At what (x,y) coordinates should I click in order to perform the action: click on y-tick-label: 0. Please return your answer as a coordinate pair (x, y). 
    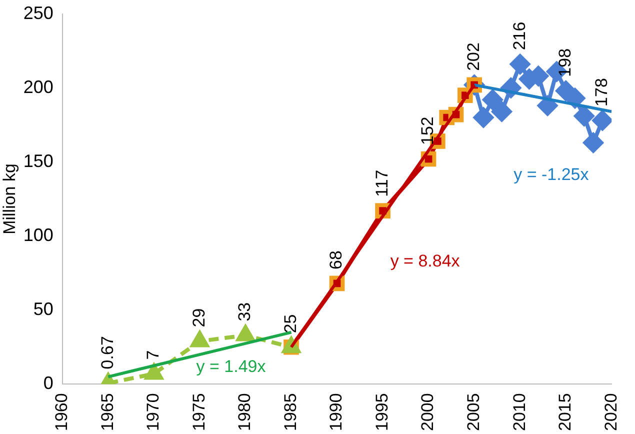
    Looking at the image, I should click on (48, 383).